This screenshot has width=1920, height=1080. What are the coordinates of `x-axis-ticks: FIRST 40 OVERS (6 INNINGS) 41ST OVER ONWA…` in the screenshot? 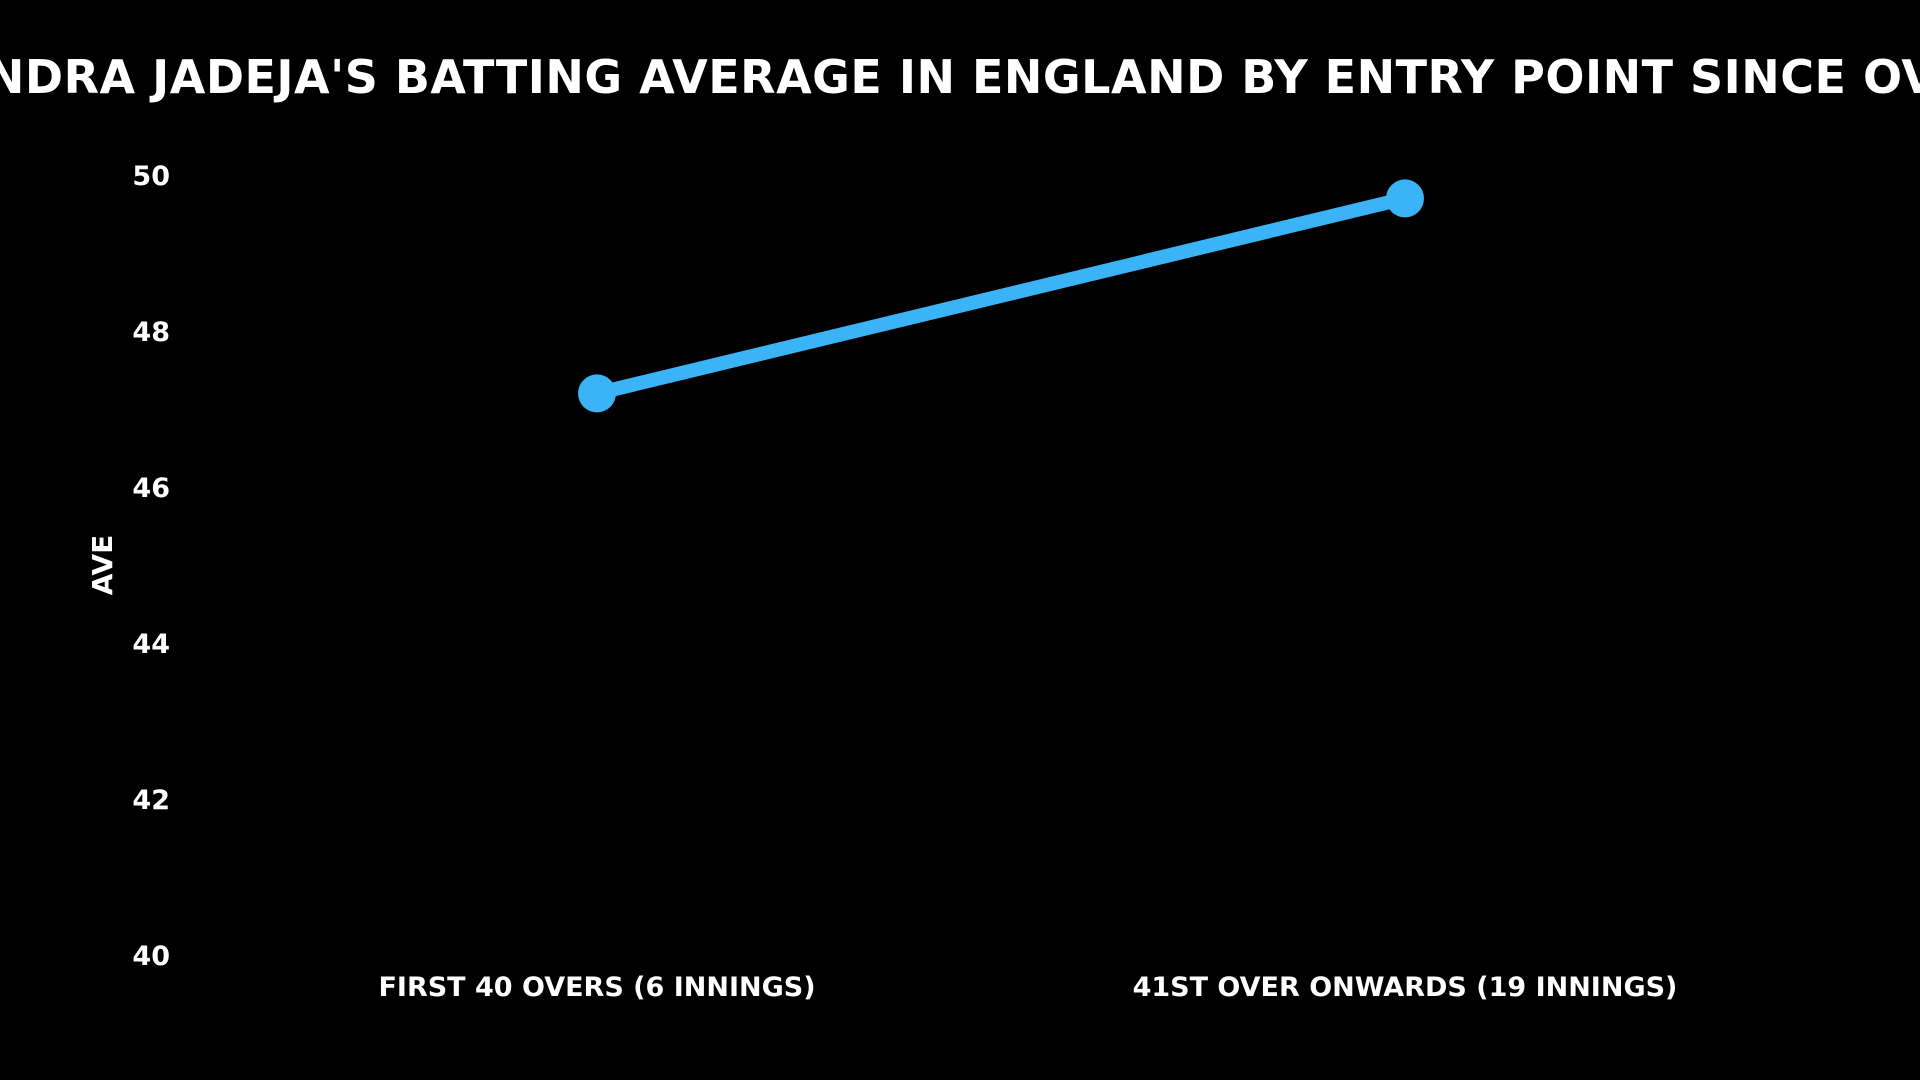 It's located at (1027, 987).